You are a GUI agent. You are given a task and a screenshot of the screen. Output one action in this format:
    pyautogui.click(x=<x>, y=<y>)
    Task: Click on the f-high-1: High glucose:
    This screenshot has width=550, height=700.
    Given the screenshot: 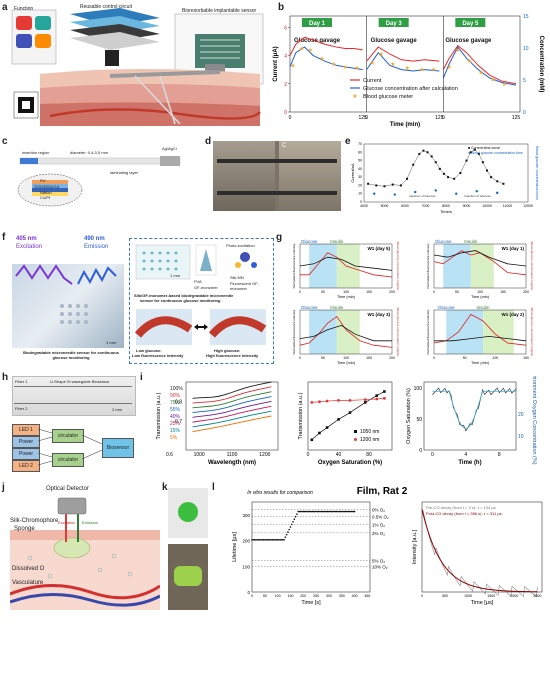 What is the action you would take?
    pyautogui.click(x=227, y=350)
    